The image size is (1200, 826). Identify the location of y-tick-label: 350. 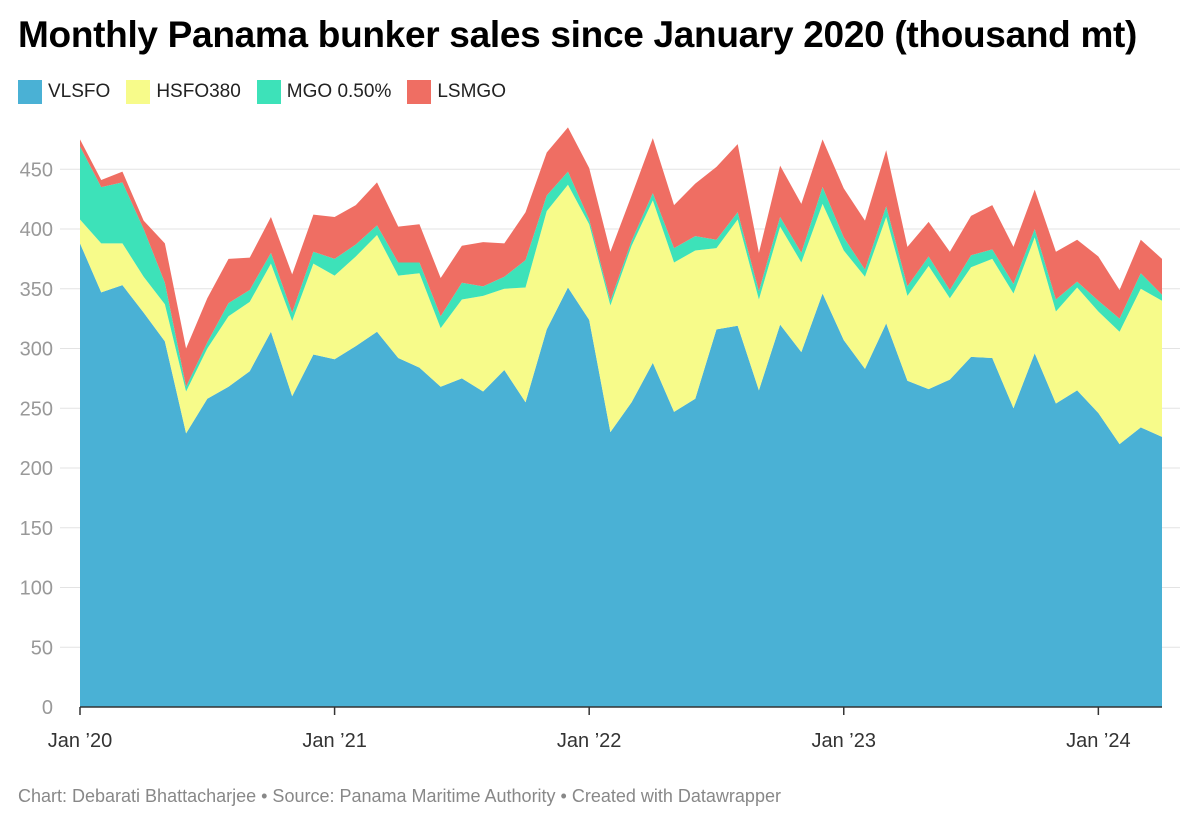
(36, 290).